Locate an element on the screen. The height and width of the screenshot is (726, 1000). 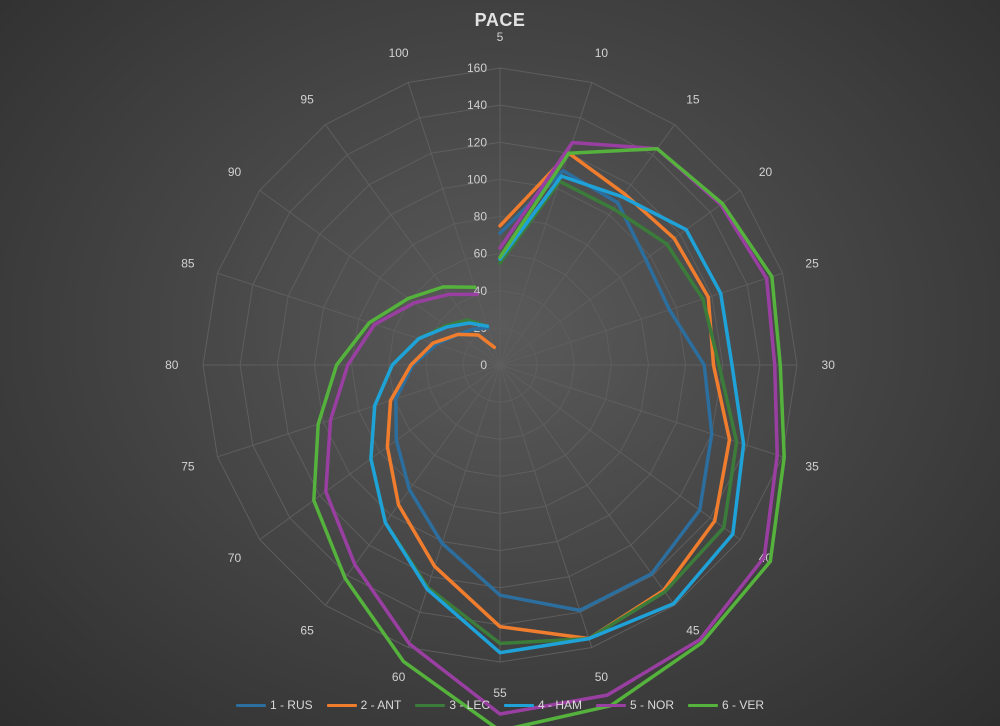
legend-label: 4 - HAM is located at coordinates (560, 705).